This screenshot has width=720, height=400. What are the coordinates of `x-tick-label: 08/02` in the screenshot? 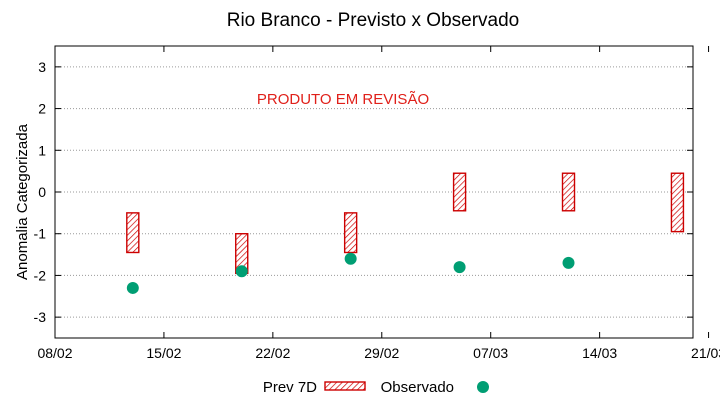 It's located at (54, 353).